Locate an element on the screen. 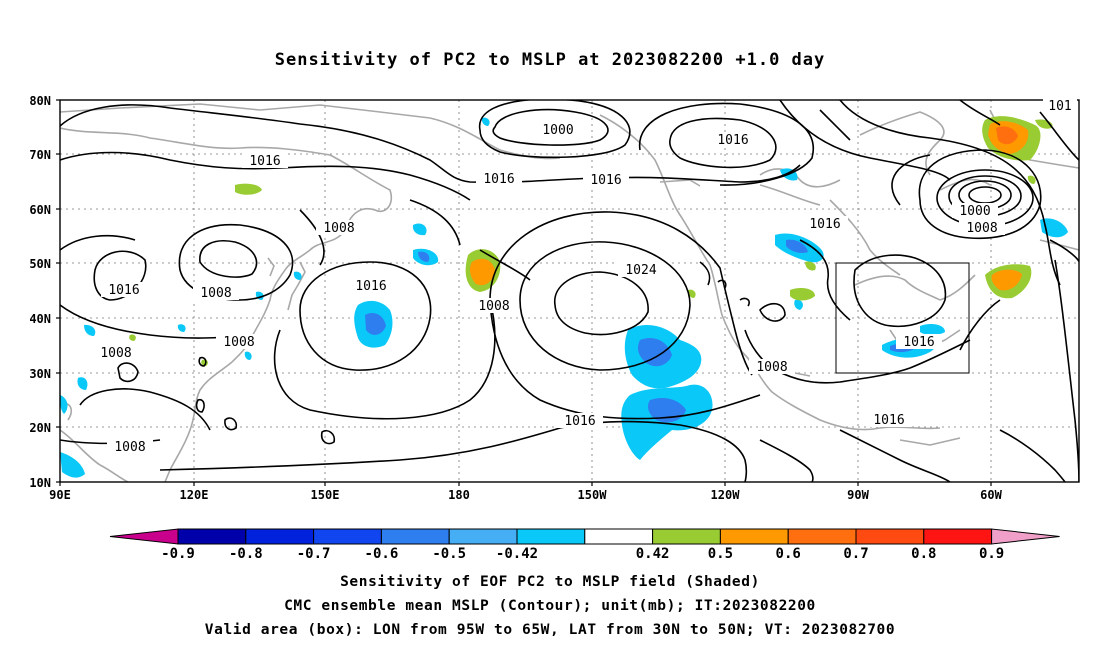  colorbar-label: 0.5 is located at coordinates (720, 554).